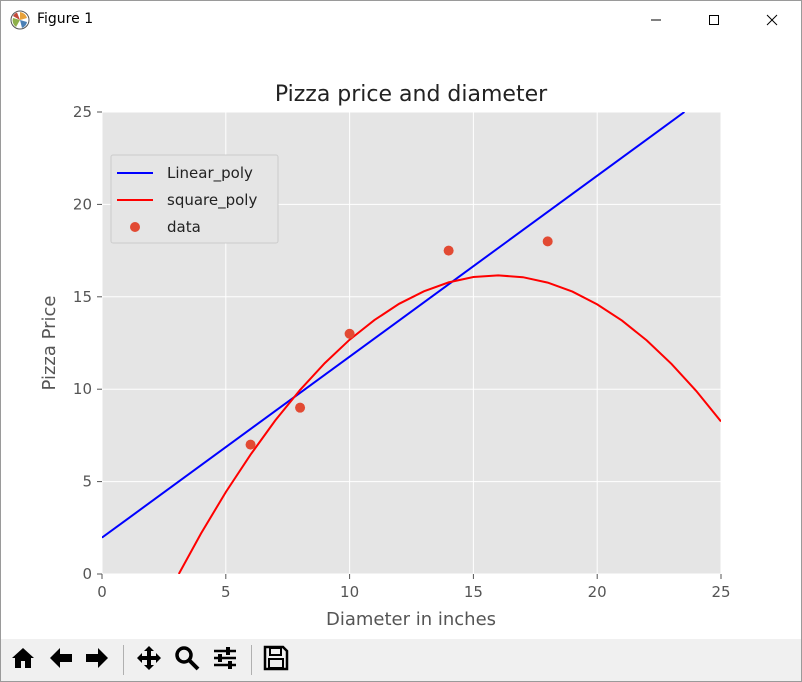  Describe the element at coordinates (102, 592) in the screenshot. I see `x-tick-label: 0` at that location.